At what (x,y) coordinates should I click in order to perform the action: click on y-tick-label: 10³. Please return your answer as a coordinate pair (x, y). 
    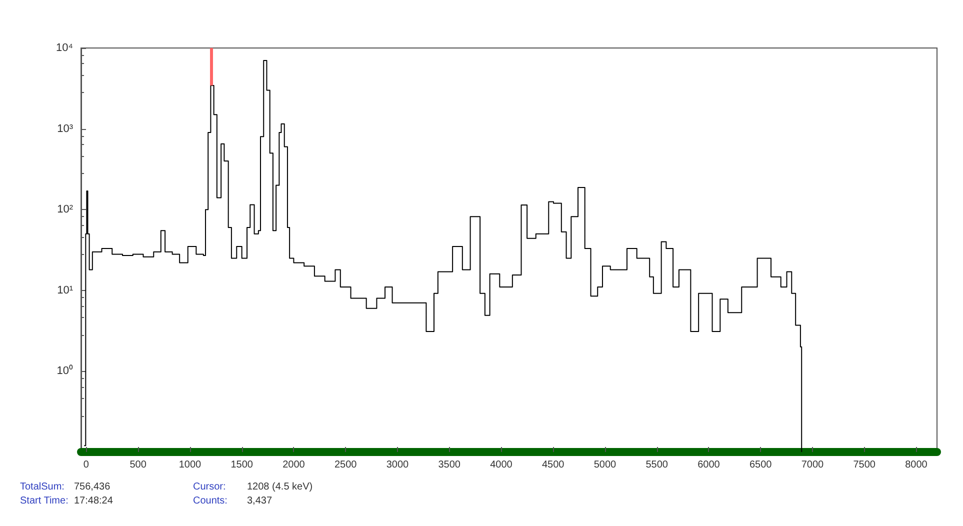
    Looking at the image, I should click on (65, 128).